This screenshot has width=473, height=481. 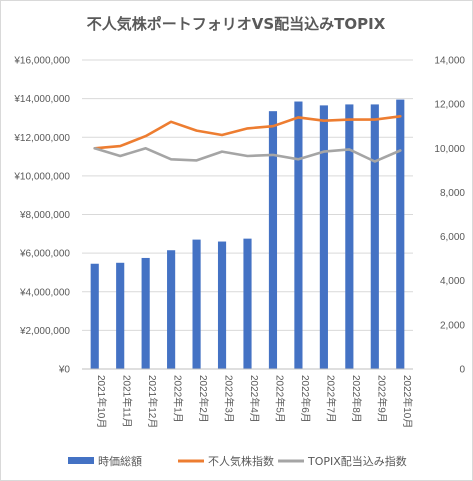 I want to click on left-tick-label: ¥2,000,000, so click(x=44, y=331).